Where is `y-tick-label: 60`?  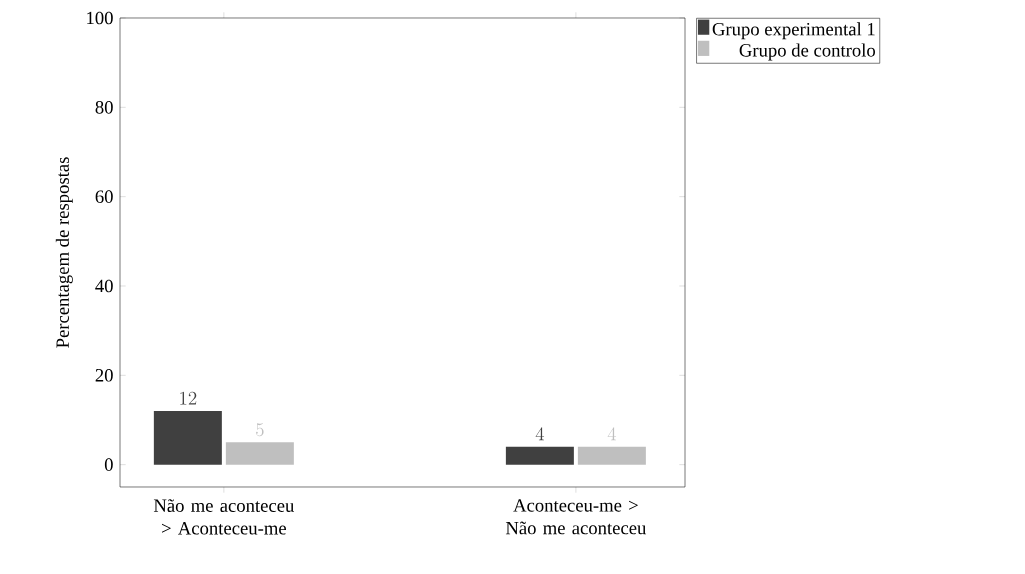
y-tick-label: 60 is located at coordinates (104, 196).